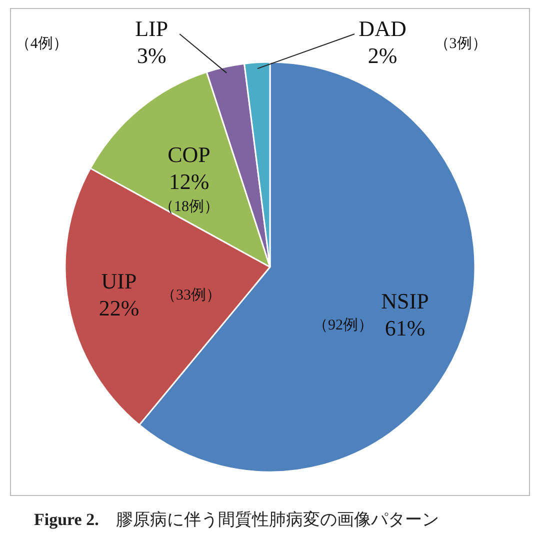 This screenshot has width=537, height=546. What do you see at coordinates (383, 55) in the screenshot?
I see `data-label: 2%` at bounding box center [383, 55].